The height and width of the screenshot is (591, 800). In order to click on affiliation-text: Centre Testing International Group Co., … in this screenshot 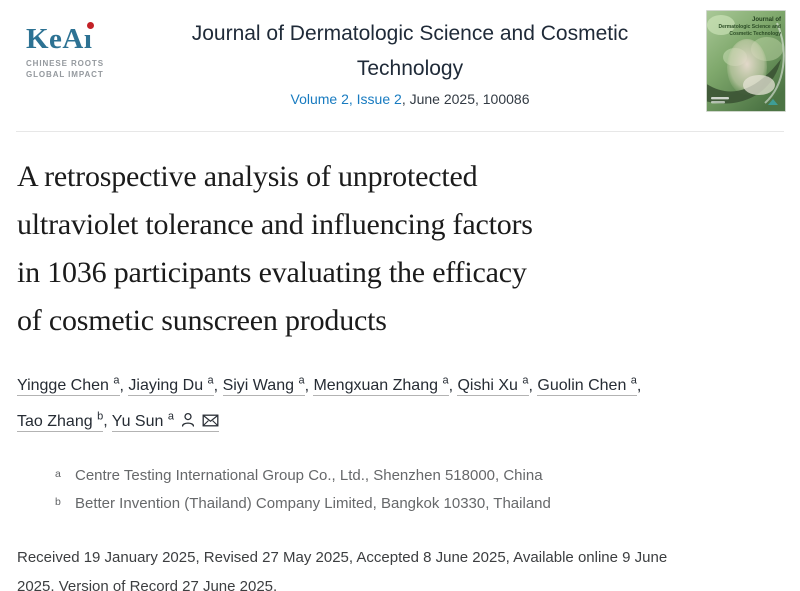, I will do `click(309, 475)`.